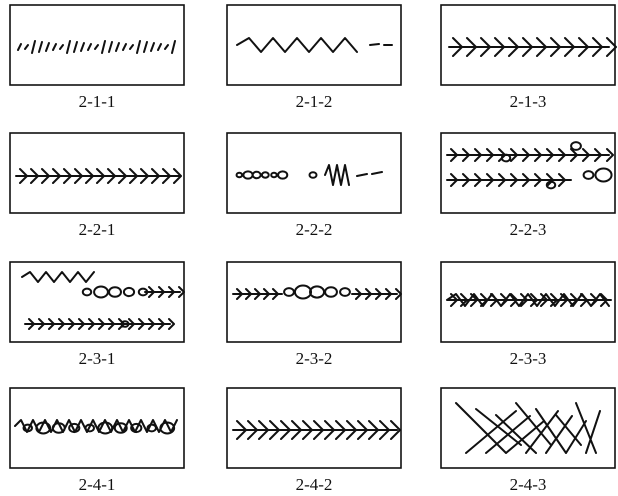 The image size is (618, 496). I want to click on panel-label: 2-1-1, so click(97, 101).